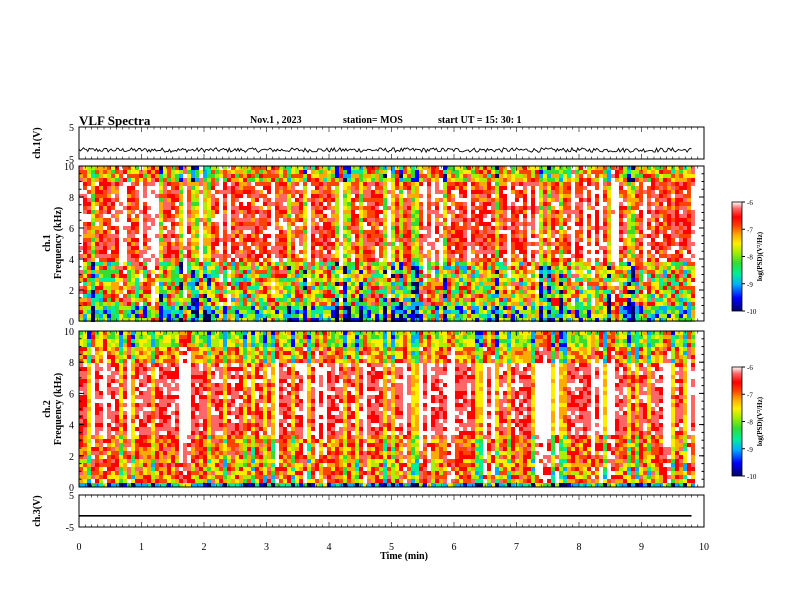  Describe the element at coordinates (37, 510) in the screenshot. I see `y-axis-label: ch.3(V)` at that location.